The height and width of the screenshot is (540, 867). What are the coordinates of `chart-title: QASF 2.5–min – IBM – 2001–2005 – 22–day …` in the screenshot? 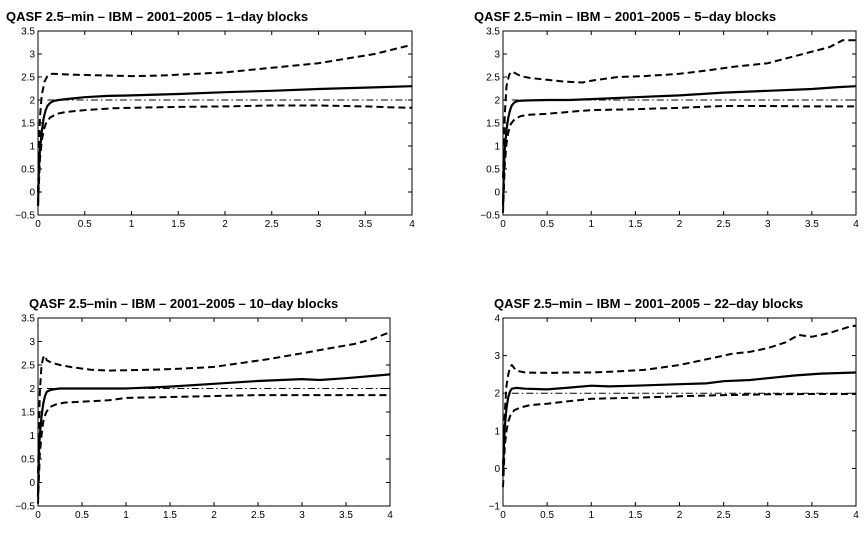 It's located at (648, 303).